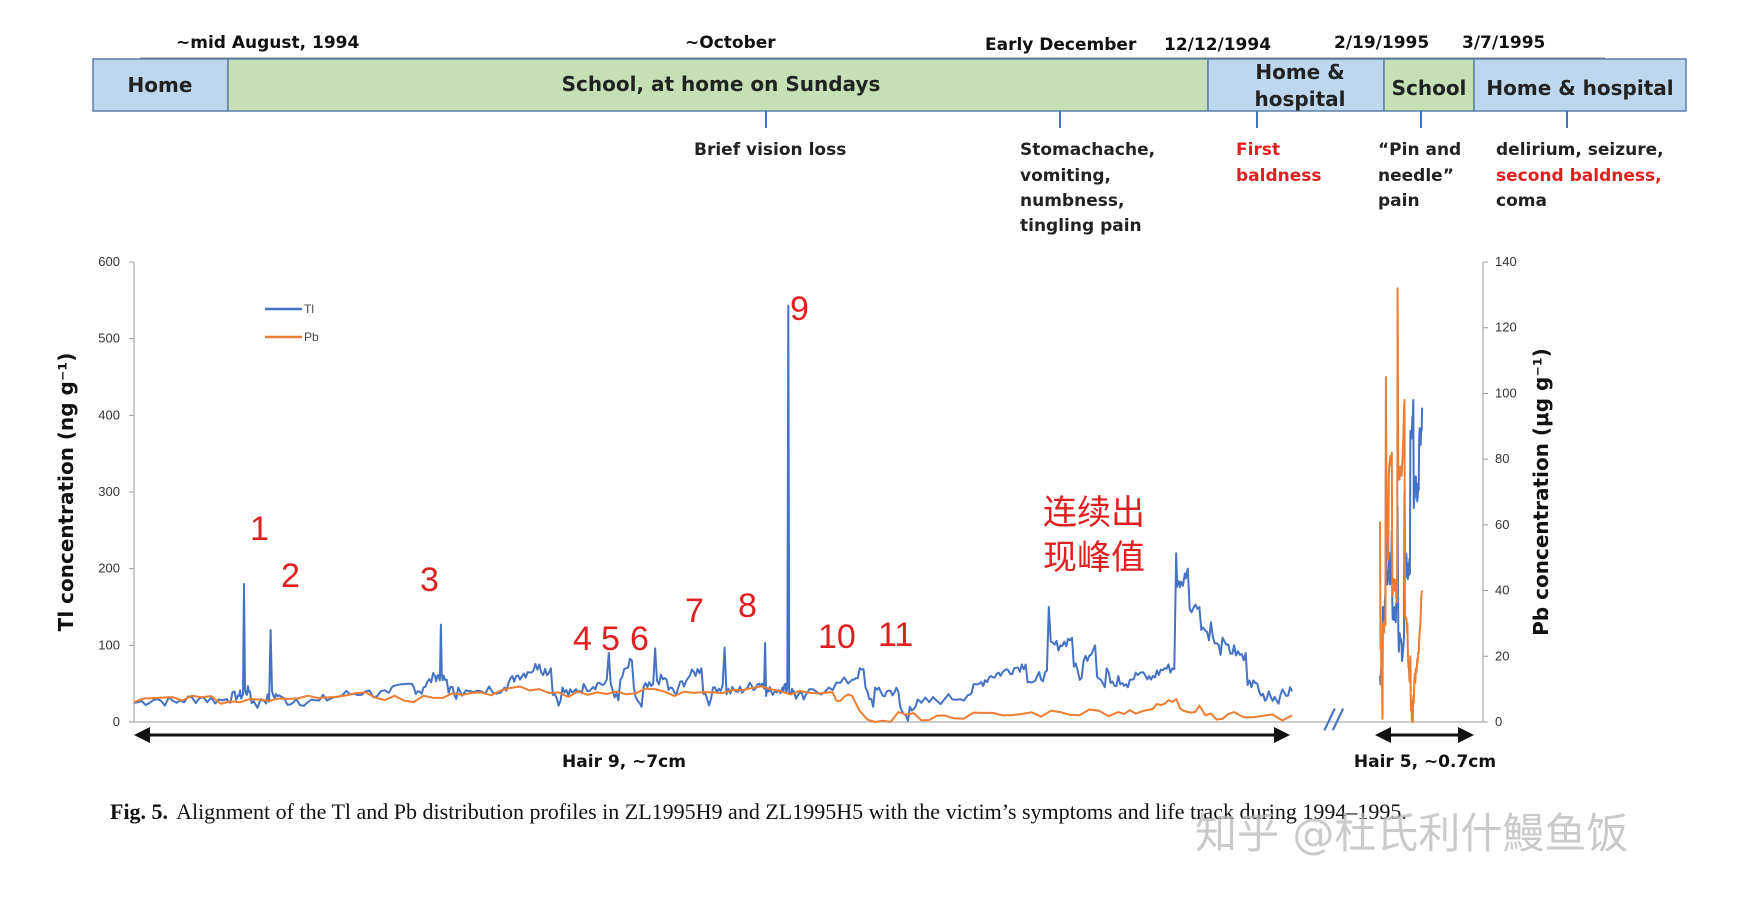  I want to click on timeline-date: 2/19/1995, so click(1381, 43).